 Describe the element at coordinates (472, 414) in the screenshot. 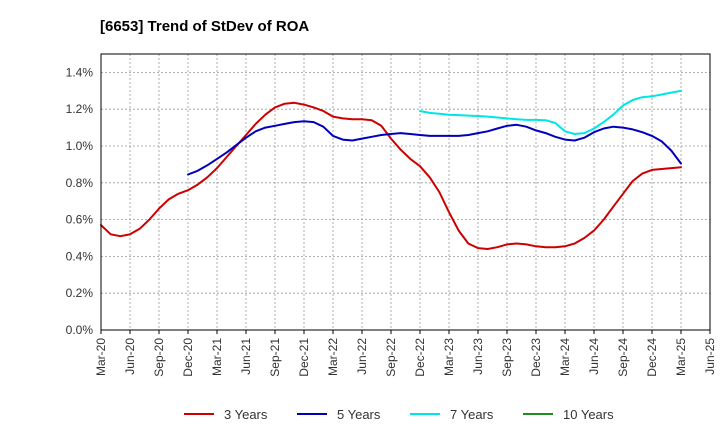

I see `legend-label: 7 Years` at that location.